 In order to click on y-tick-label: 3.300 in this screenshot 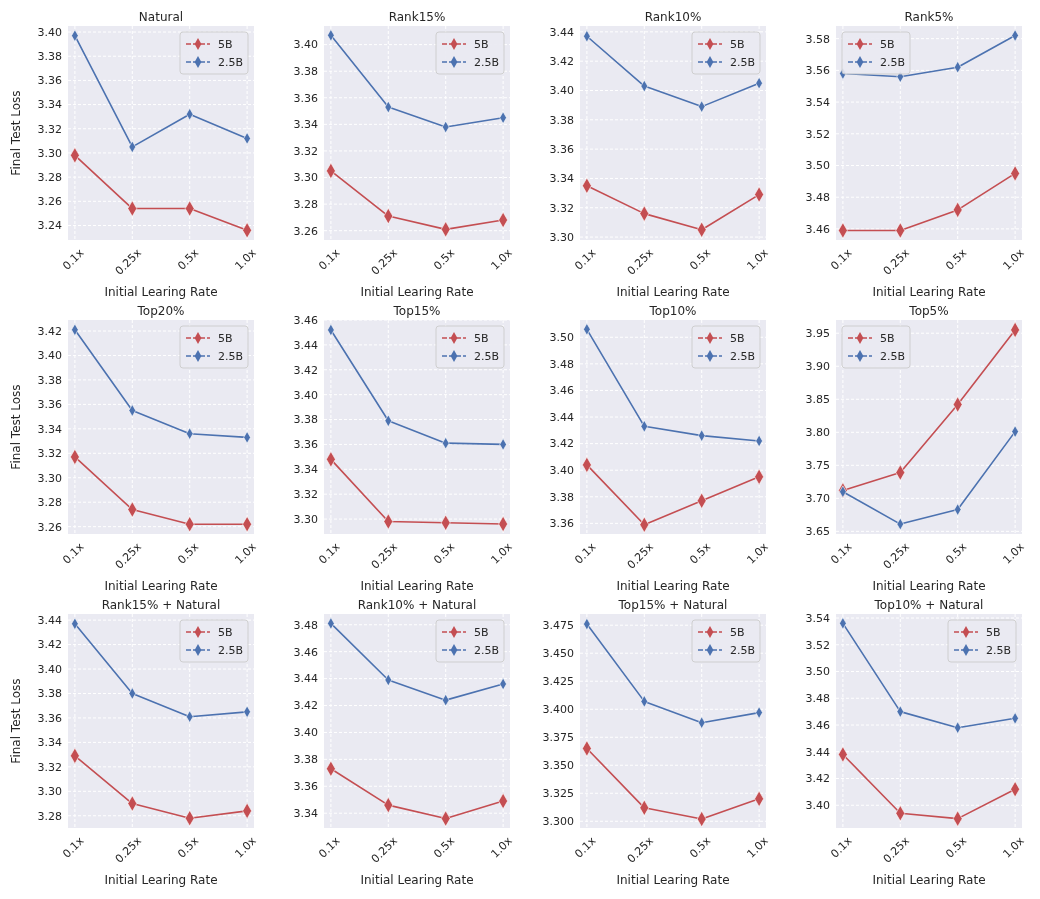, I will do `click(558, 822)`.